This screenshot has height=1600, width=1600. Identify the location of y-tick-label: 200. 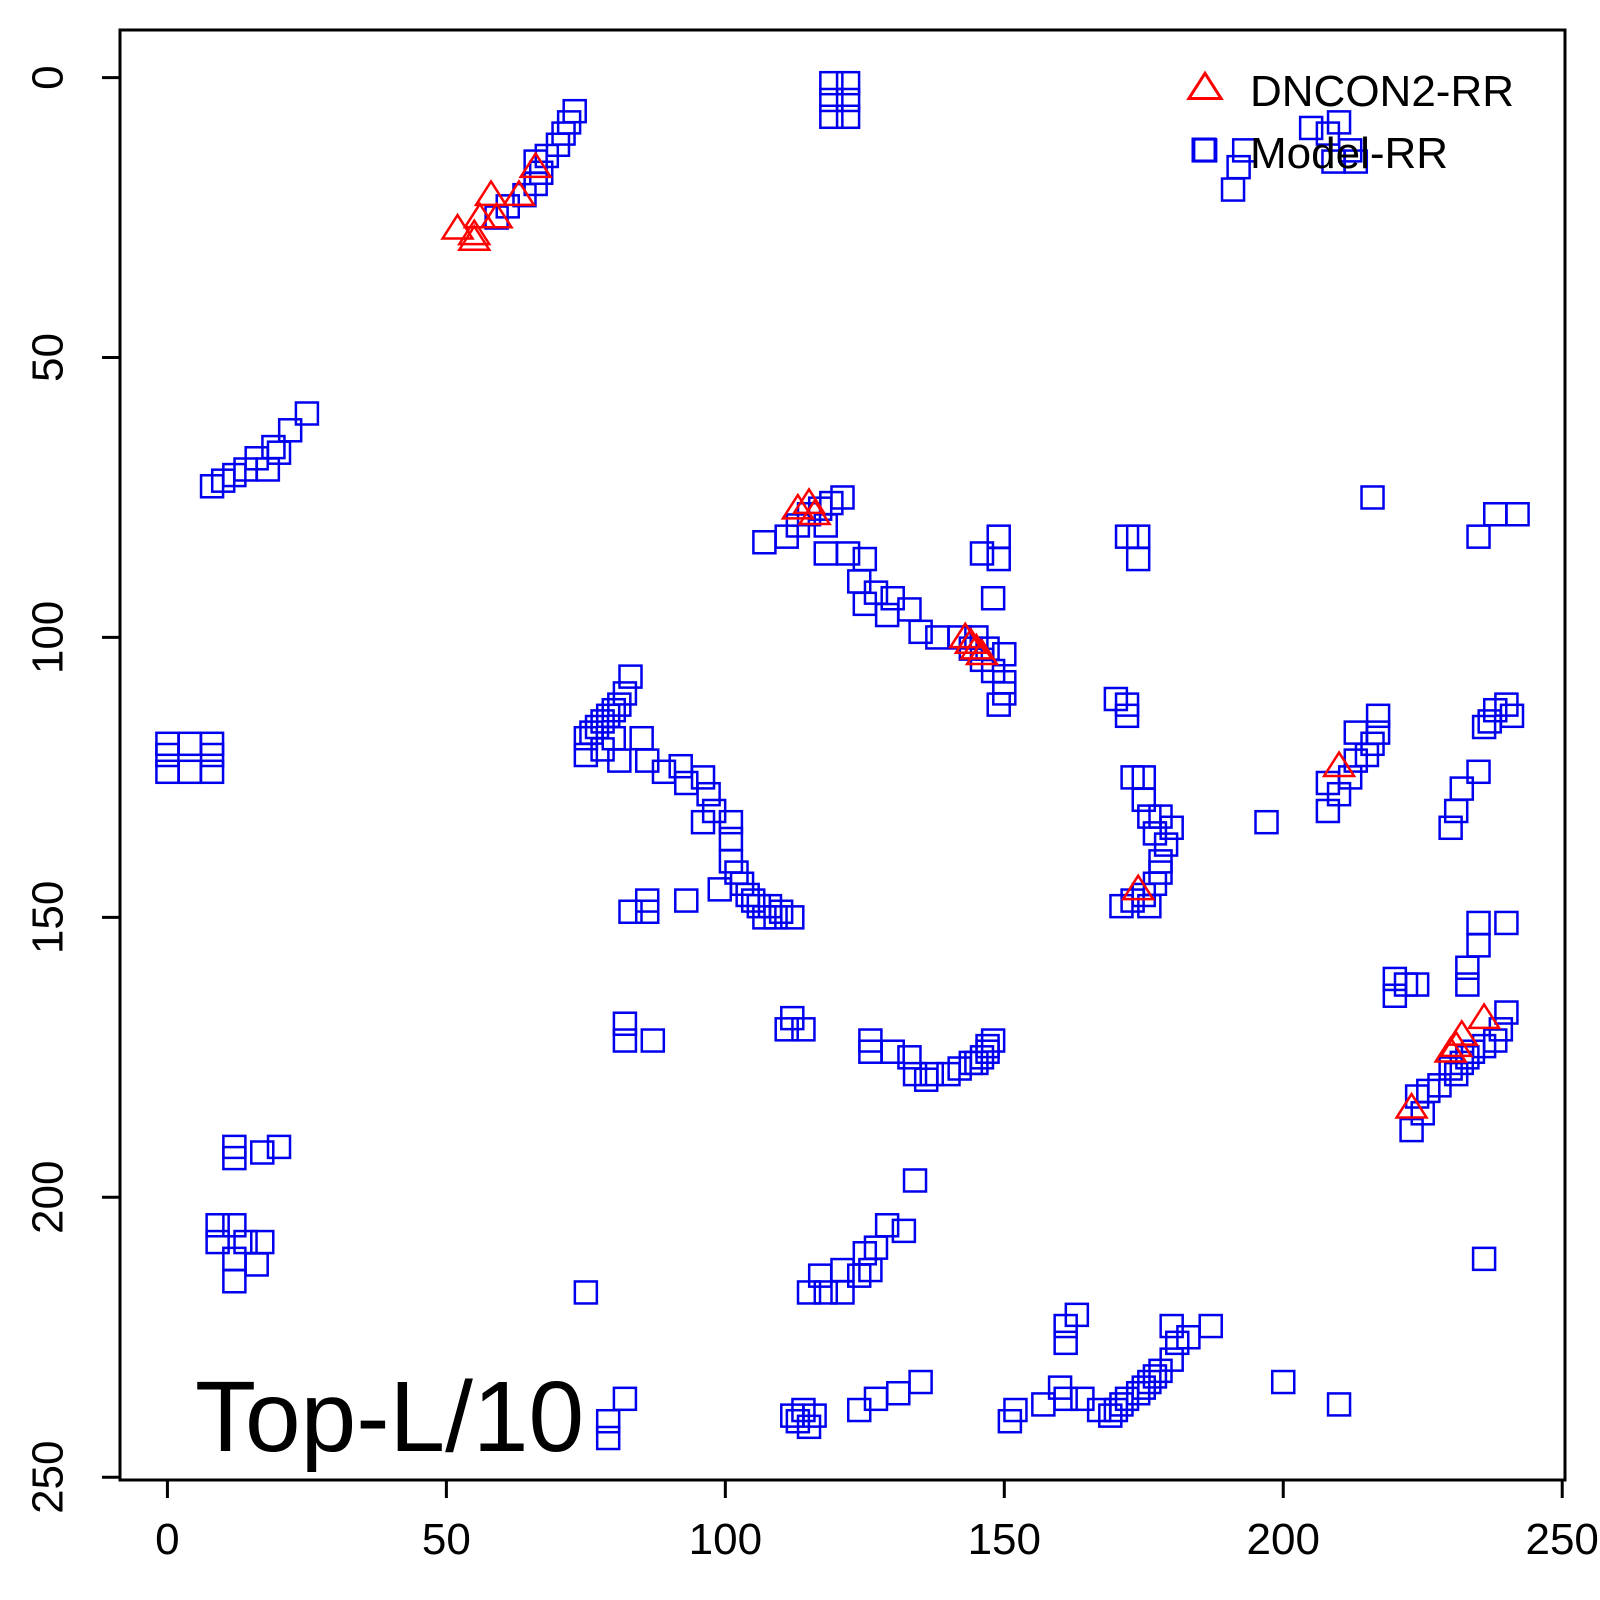
(48, 1197).